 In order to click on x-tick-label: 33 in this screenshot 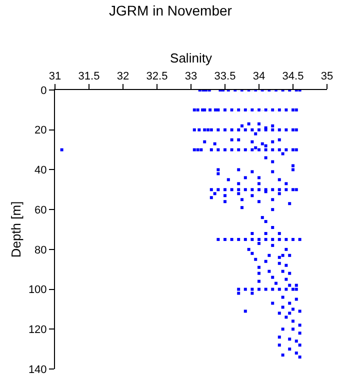, I will do `click(191, 76)`.